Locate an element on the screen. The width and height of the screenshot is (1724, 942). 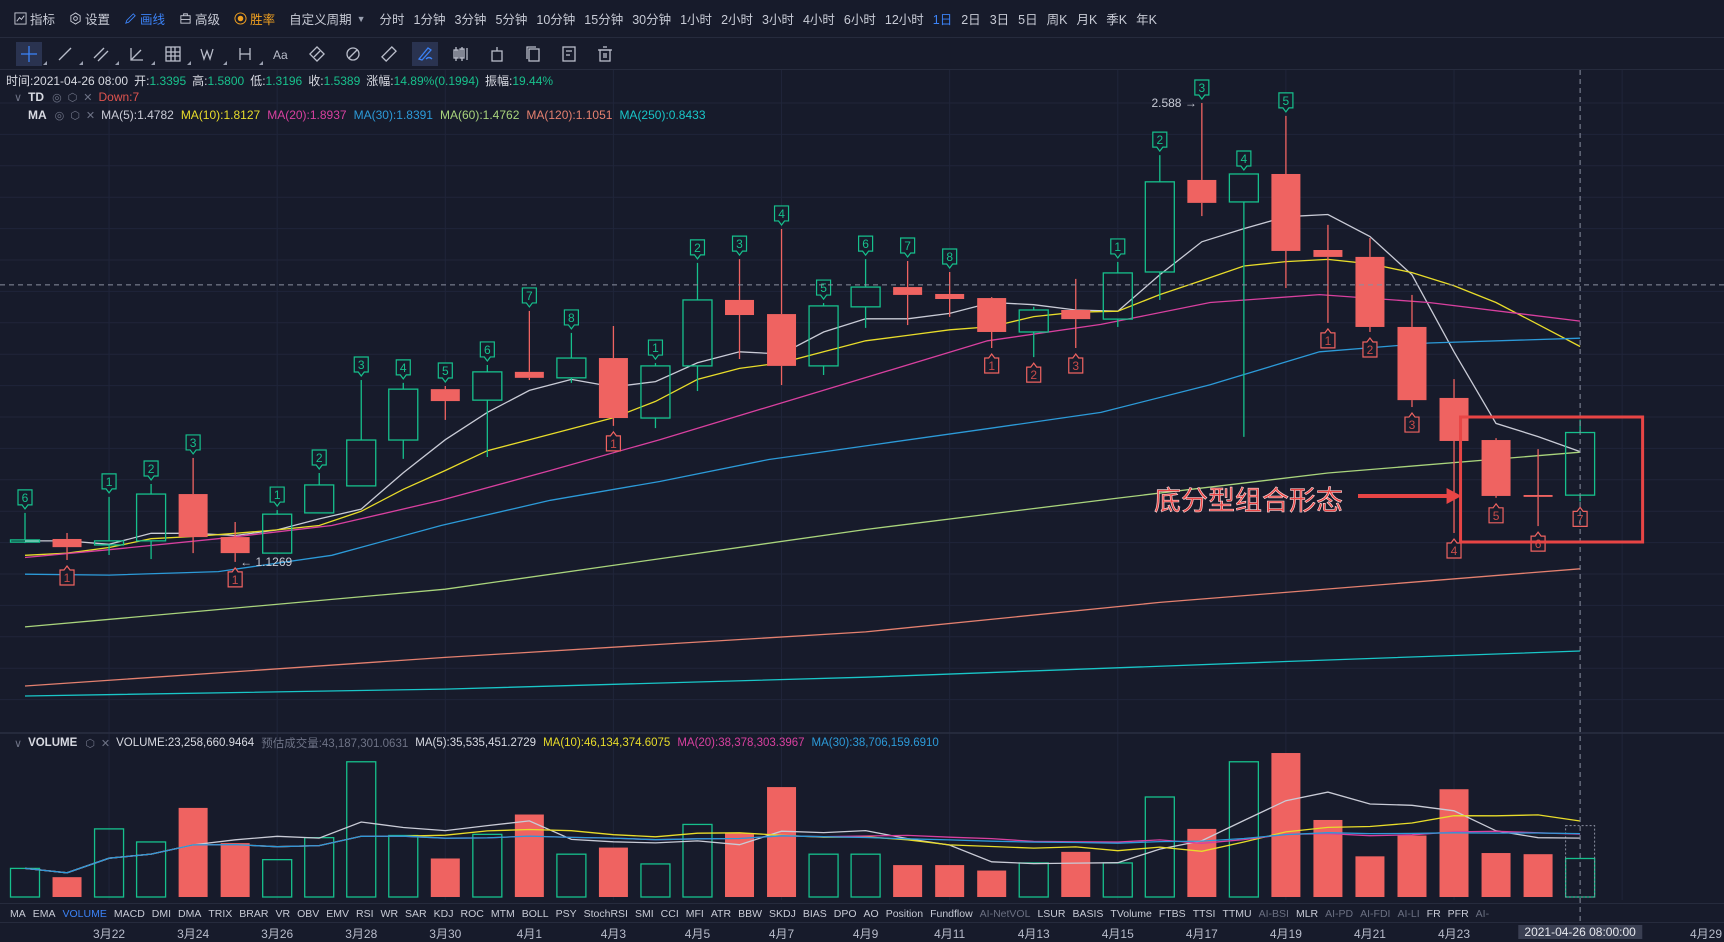
indicator-tab-bbw: BBW is located at coordinates (750, 913).